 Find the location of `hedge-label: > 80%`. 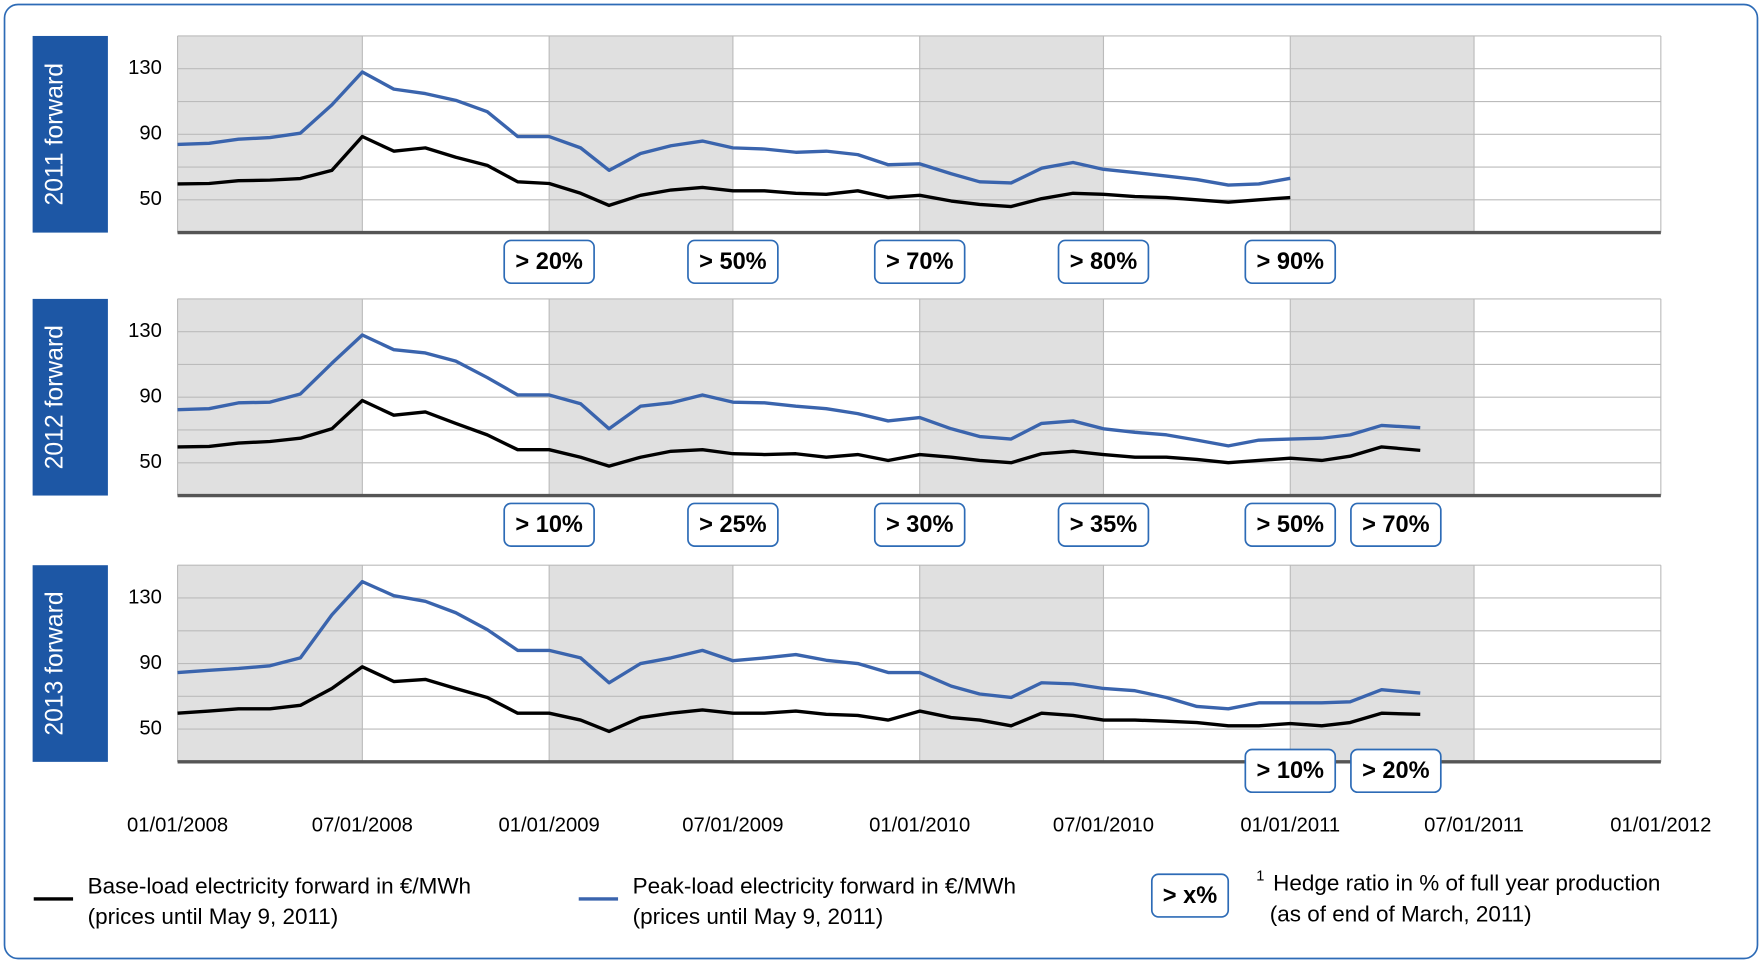

hedge-label: > 80% is located at coordinates (1104, 261).